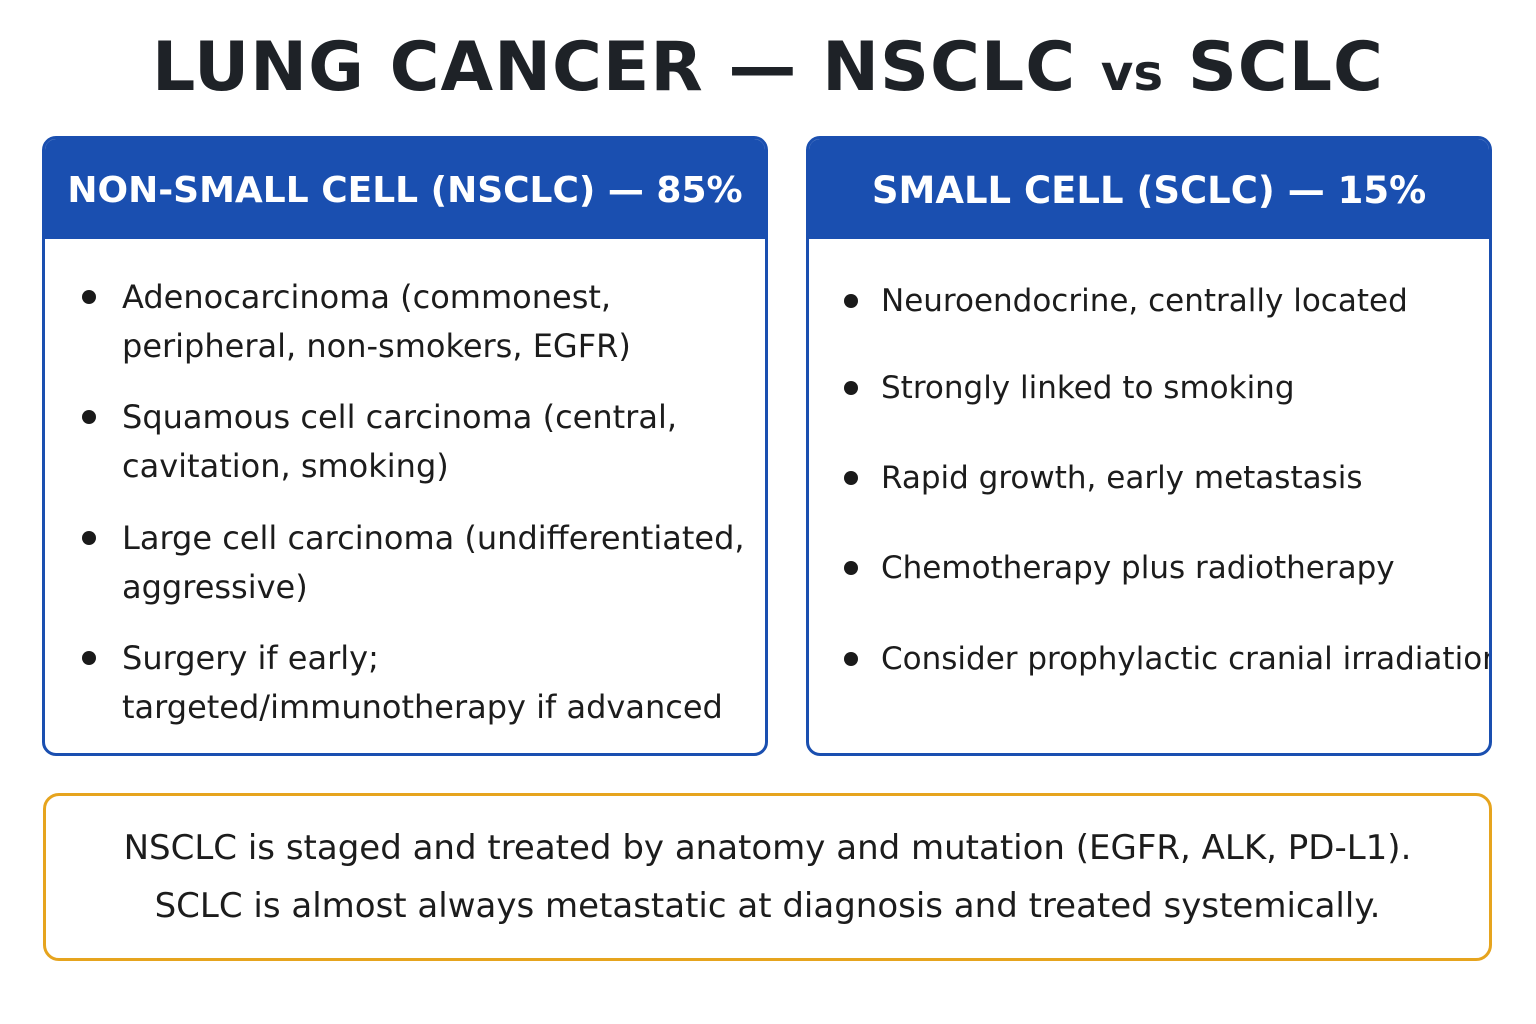 The image size is (1536, 1024). What do you see at coordinates (1132, 73) in the screenshot?
I see `title-vs: vs` at bounding box center [1132, 73].